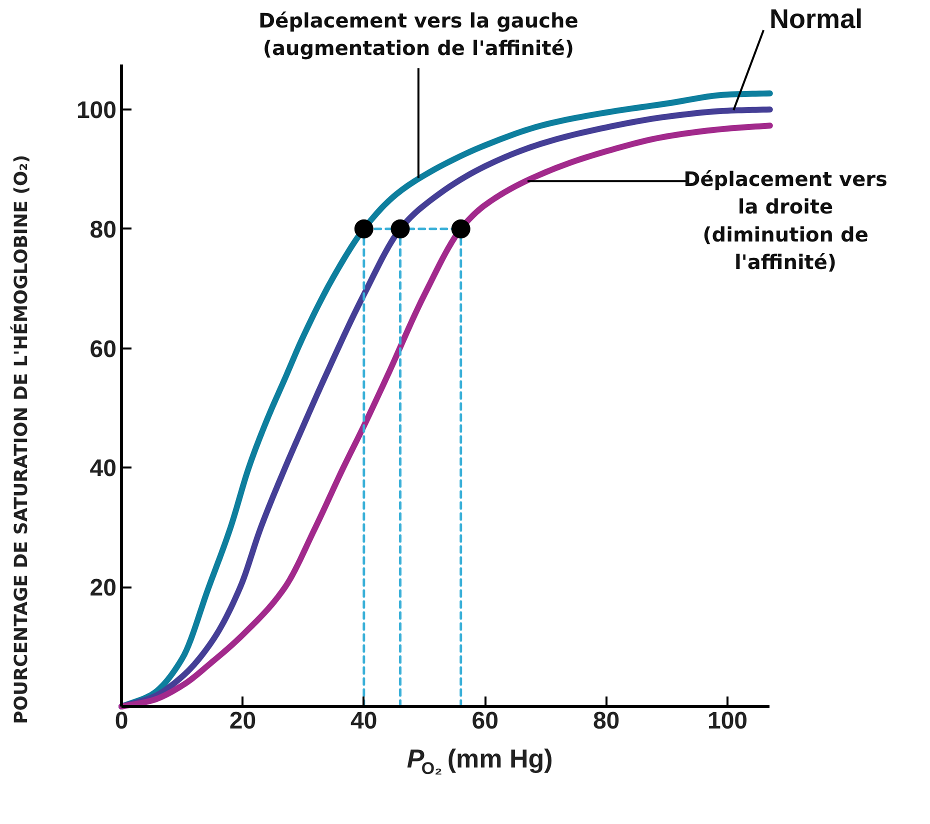 The image size is (930, 824). I want to click on x-tick-label: 80, so click(606, 721).